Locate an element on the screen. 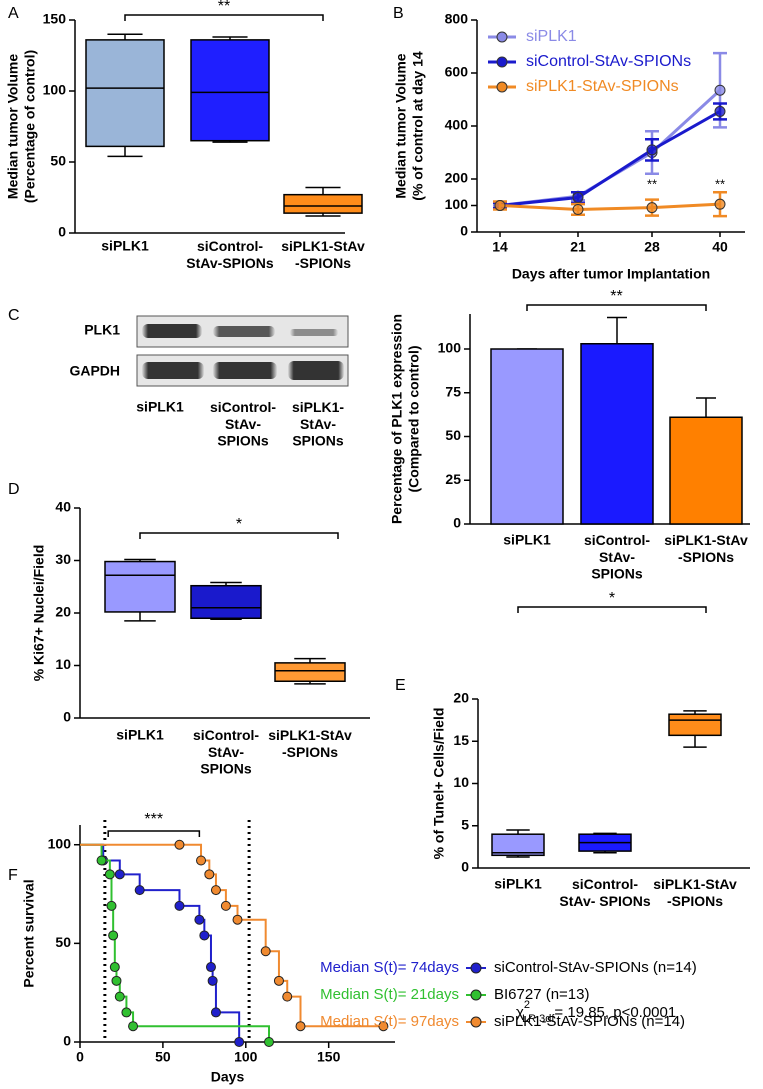 Image resolution: width=763 pixels, height=1089 pixels. y-tick-label: 15 is located at coordinates (461, 740).